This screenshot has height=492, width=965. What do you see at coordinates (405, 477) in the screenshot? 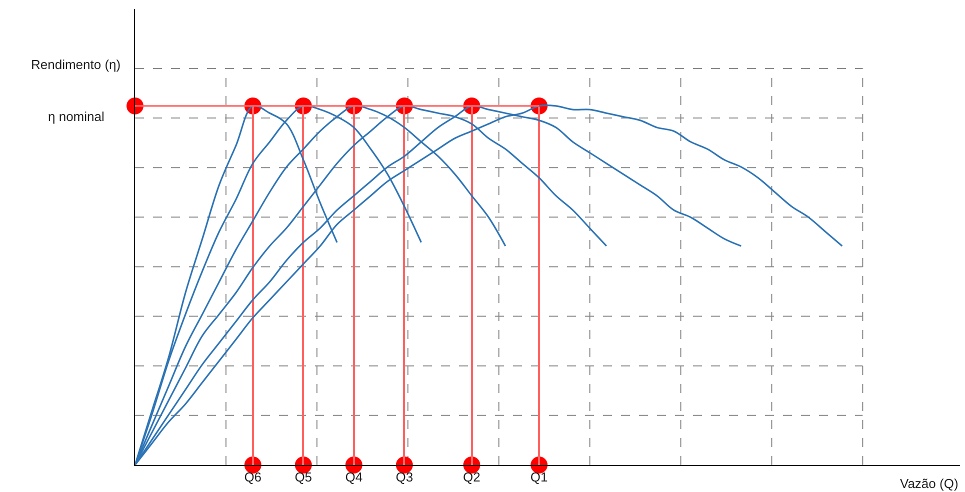
I see `x-tick-label: Q3` at bounding box center [405, 477].